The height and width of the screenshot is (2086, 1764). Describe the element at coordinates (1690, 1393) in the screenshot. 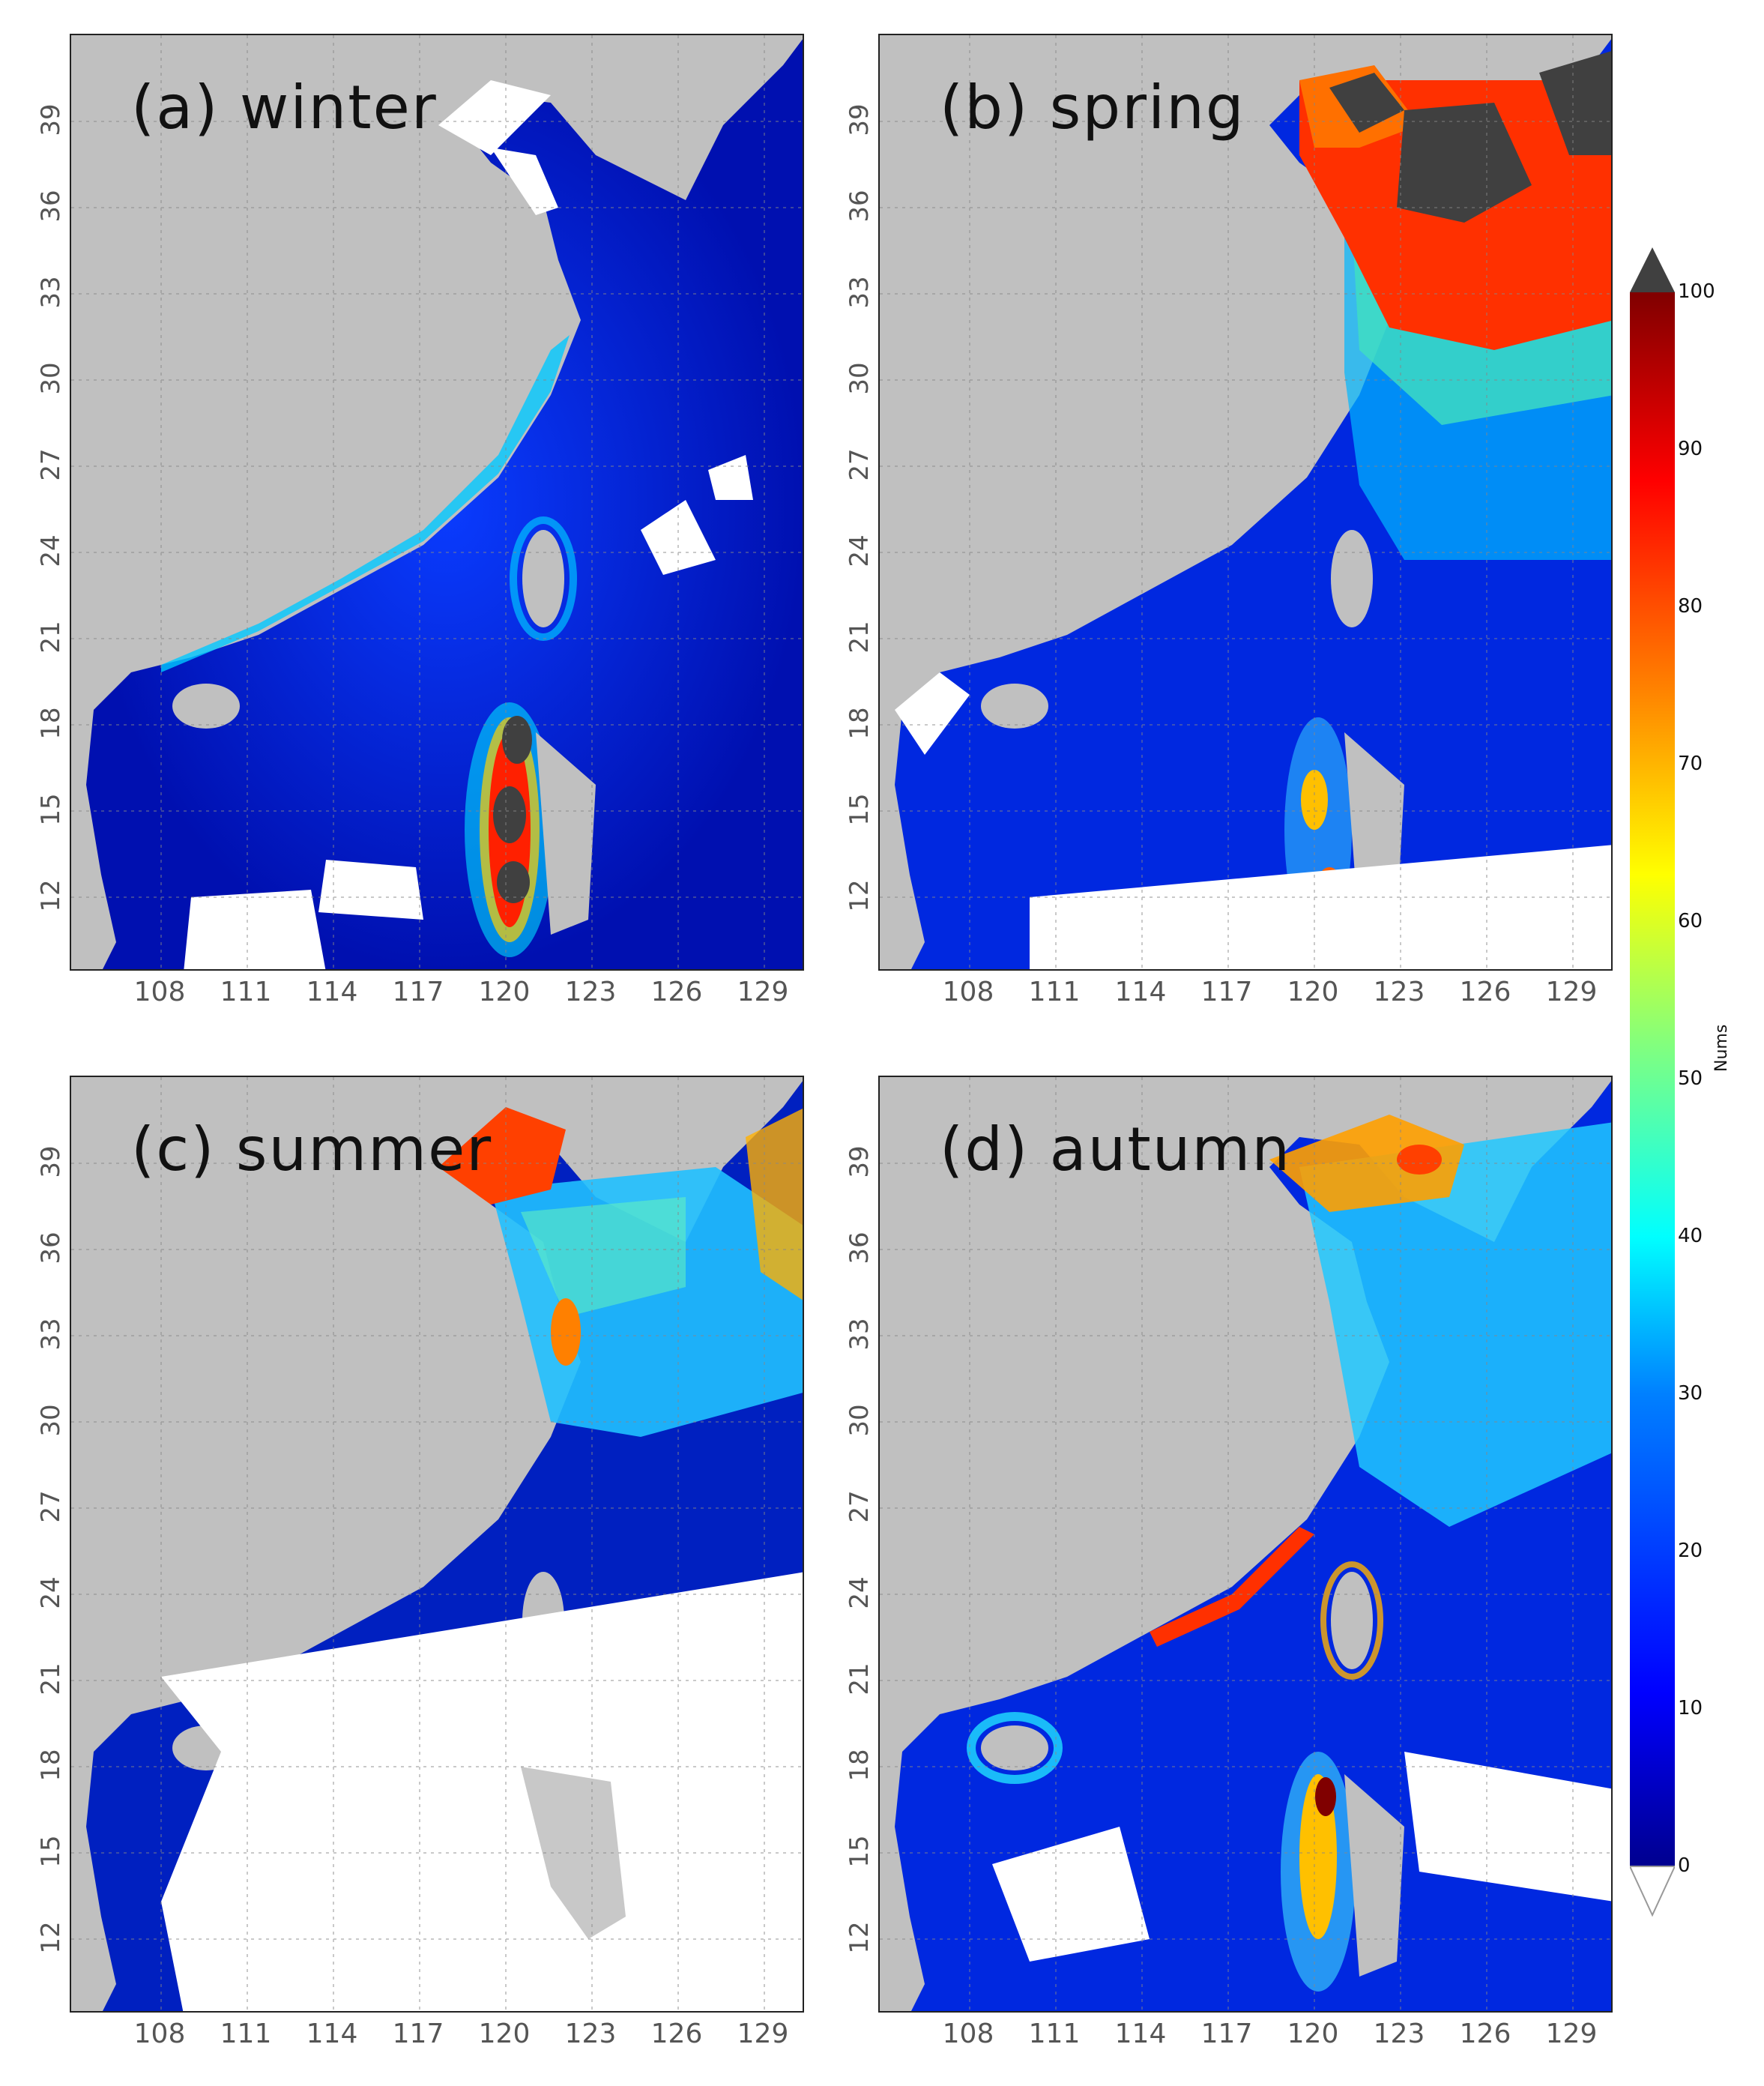

I see `colorbar-tick-label: 30` at that location.